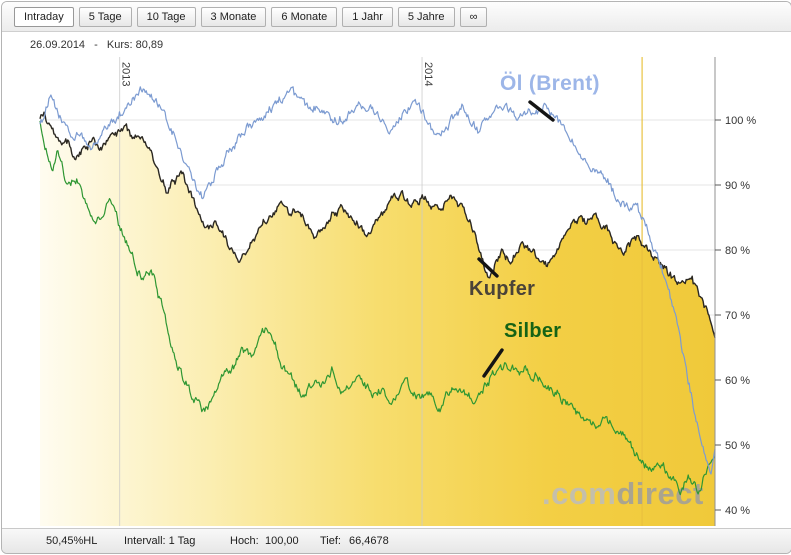  Describe the element at coordinates (99, 45) in the screenshot. I see `quote-infoline: 26.09.2014 - Kurs: 80,89` at that location.